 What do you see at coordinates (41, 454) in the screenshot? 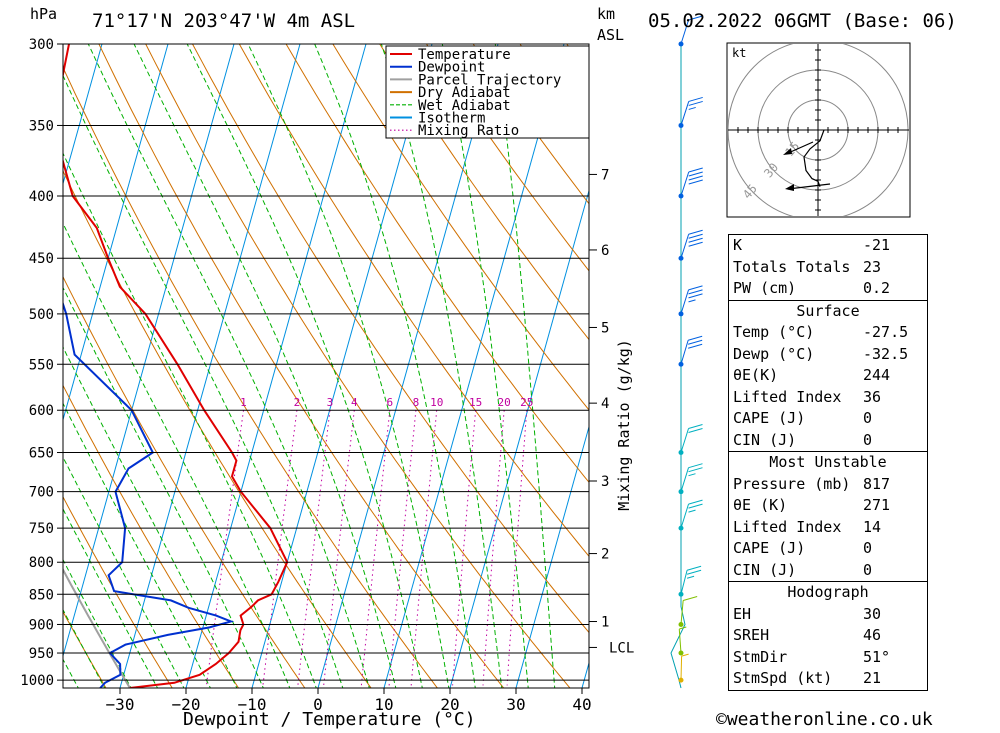
I see `pressure-tick-label: 650` at bounding box center [41, 454].